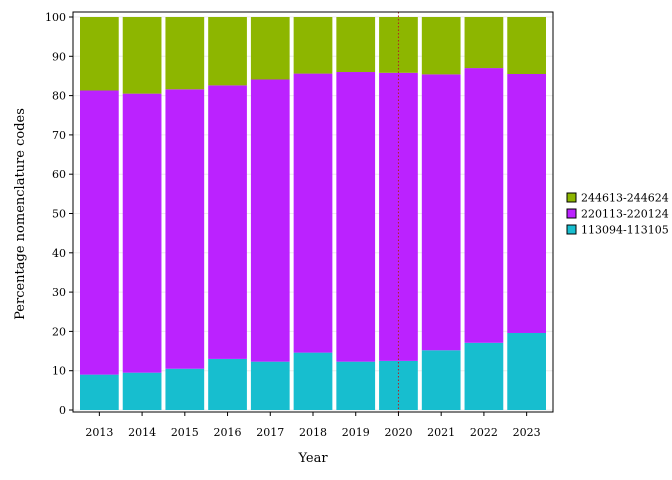 The width and height of the screenshot is (672, 480). I want to click on y-tick-label: 90, so click(59, 56).